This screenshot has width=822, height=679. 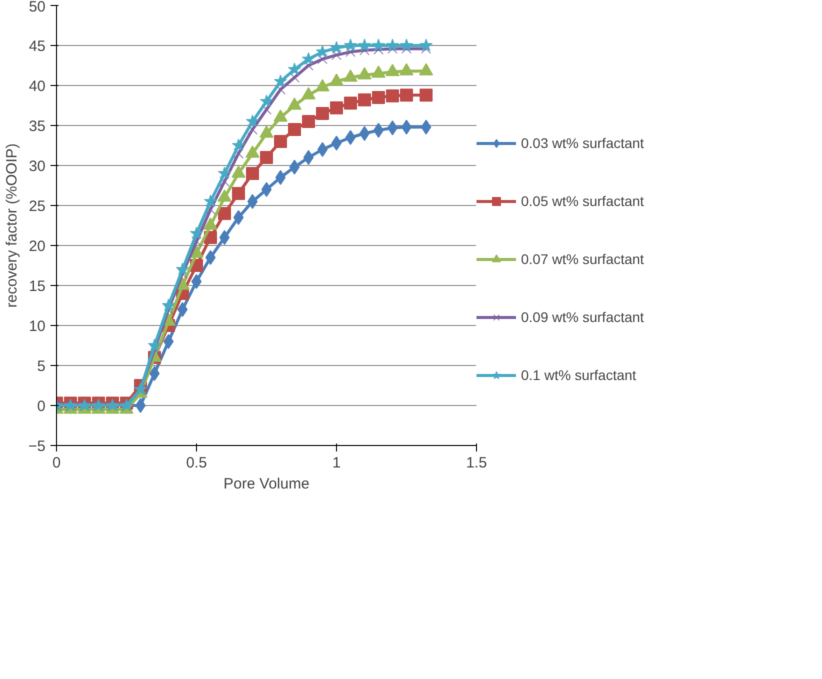 What do you see at coordinates (196, 463) in the screenshot?
I see `x-tick-label: 0.5` at bounding box center [196, 463].